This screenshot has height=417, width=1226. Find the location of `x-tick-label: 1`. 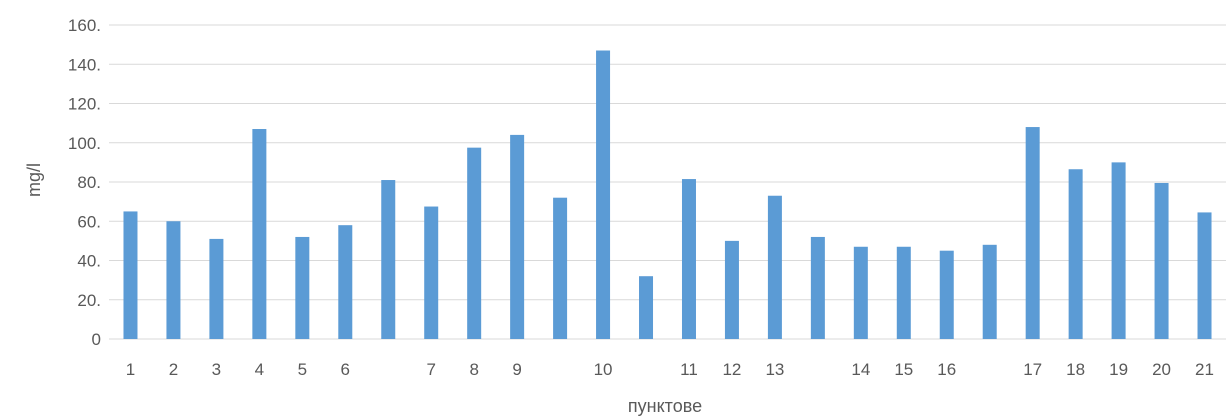

x-tick-label: 1 is located at coordinates (130, 369).